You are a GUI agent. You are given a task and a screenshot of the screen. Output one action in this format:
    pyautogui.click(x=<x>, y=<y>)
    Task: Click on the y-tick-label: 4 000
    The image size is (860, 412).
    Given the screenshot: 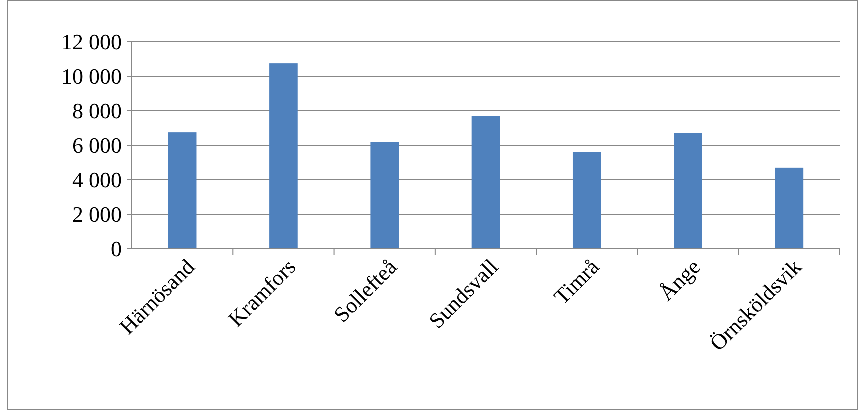 What is the action you would take?
    pyautogui.click(x=97, y=180)
    